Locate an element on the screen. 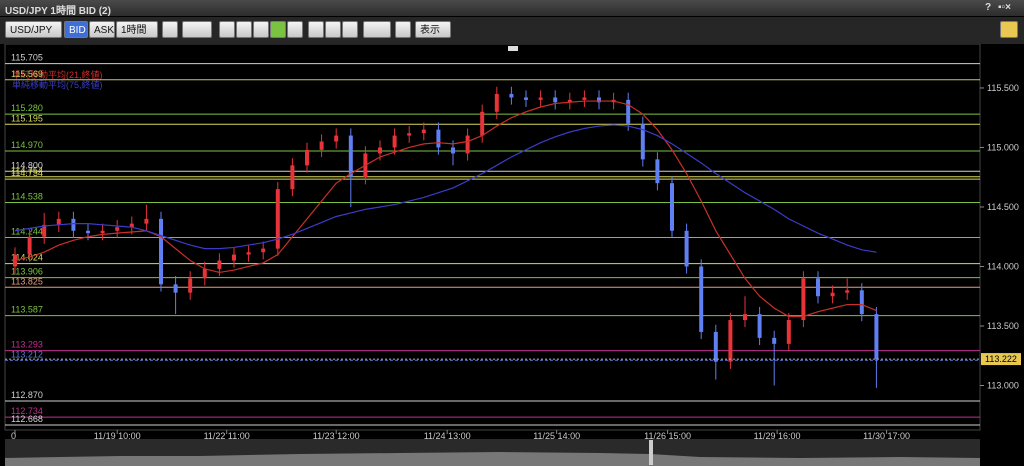  zoom-in-button is located at coordinates (227, 29).